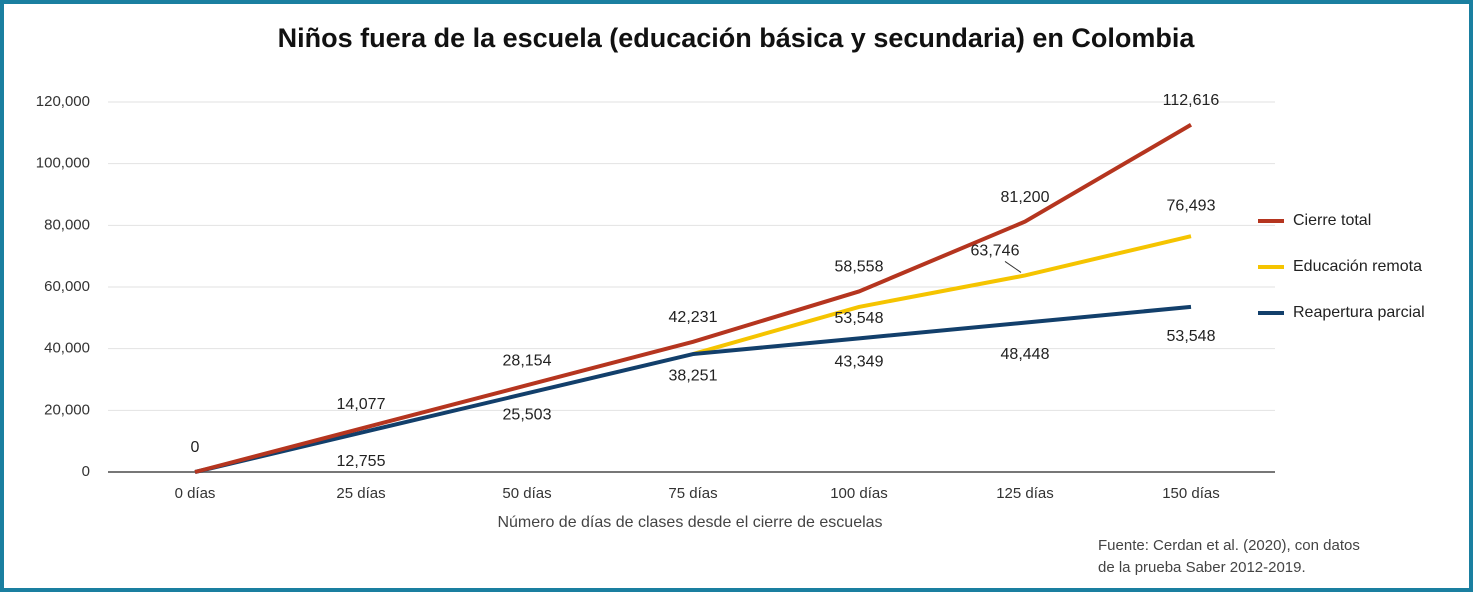  I want to click on x-tick-label: 75 días, so click(692, 493).